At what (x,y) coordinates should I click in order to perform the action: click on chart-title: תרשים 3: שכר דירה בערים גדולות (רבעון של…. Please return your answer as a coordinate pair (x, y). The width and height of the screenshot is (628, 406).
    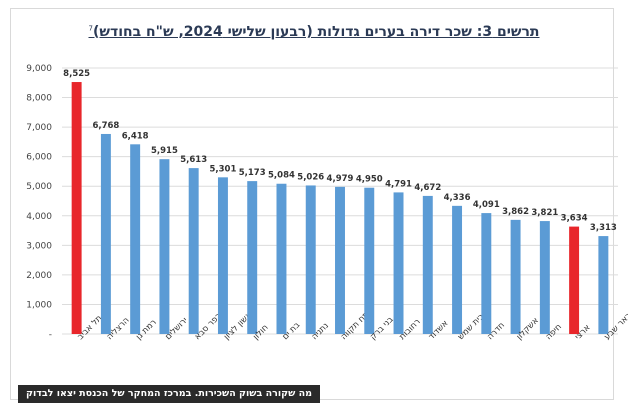
    Looking at the image, I should click on (314, 32).